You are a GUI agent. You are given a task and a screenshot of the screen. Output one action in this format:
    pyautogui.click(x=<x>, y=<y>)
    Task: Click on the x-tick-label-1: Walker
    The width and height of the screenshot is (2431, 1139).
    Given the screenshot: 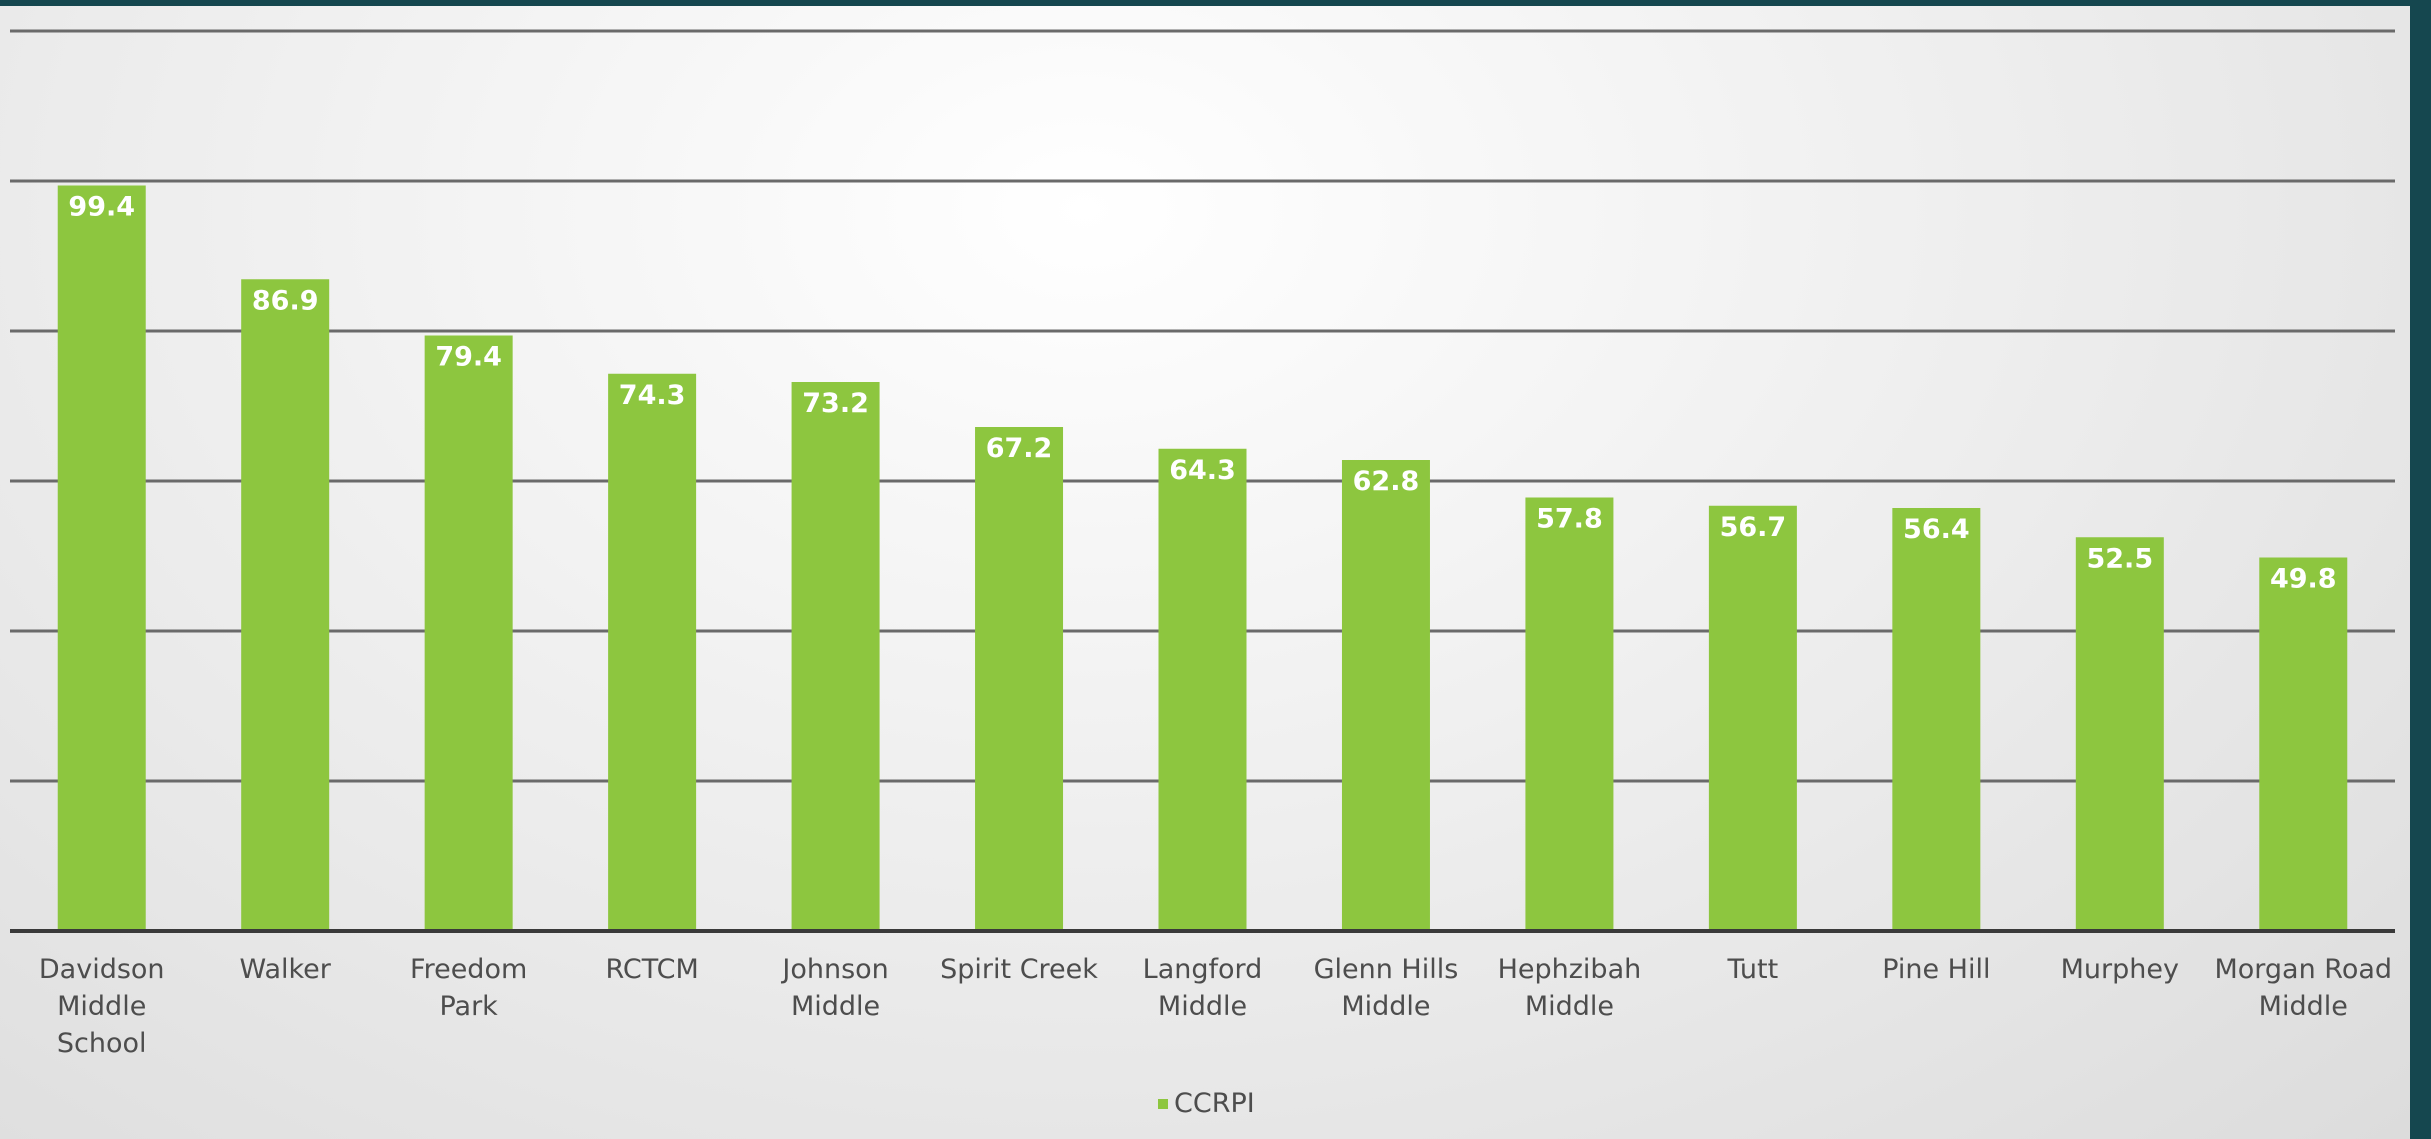 What is the action you would take?
    pyautogui.click(x=285, y=969)
    